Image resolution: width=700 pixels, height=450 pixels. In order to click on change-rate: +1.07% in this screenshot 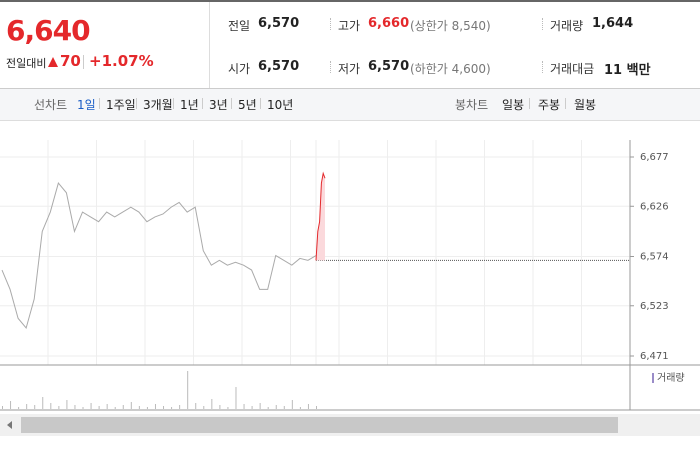, I will do `click(121, 61)`.